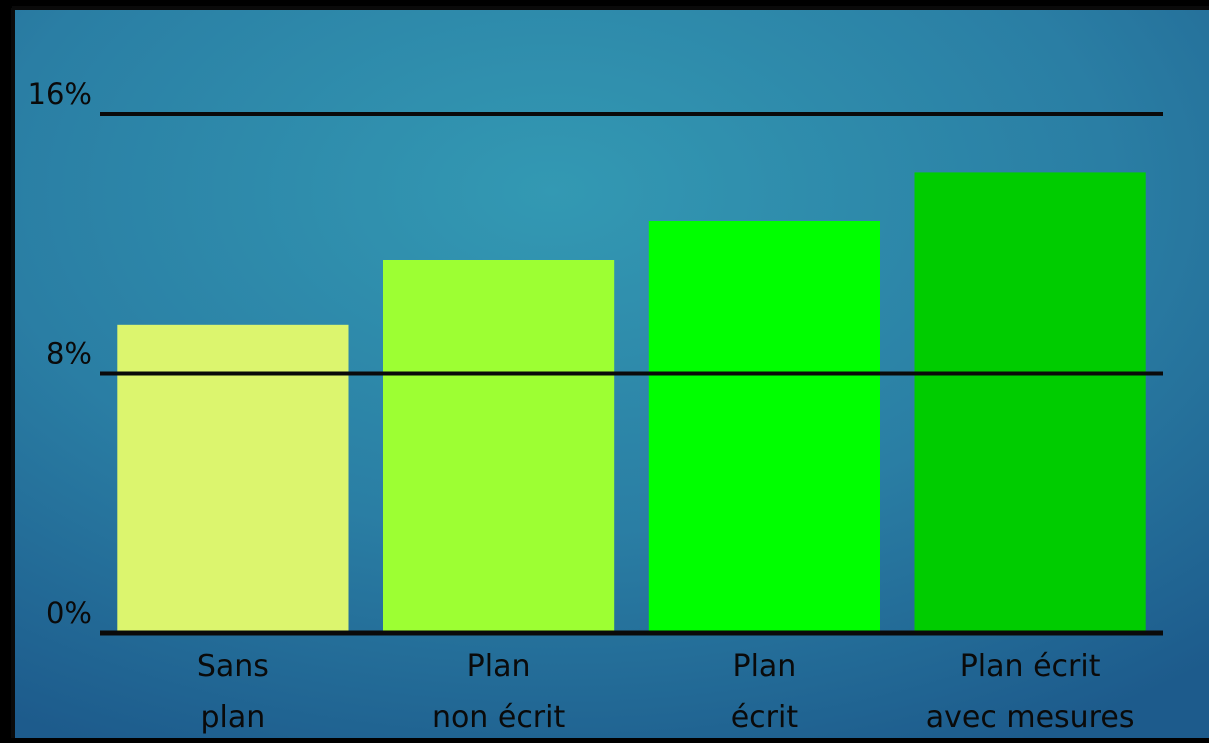 This screenshot has width=1209, height=743. Describe the element at coordinates (233, 692) in the screenshot. I see `x-tick-label-1: Sans plan` at that location.